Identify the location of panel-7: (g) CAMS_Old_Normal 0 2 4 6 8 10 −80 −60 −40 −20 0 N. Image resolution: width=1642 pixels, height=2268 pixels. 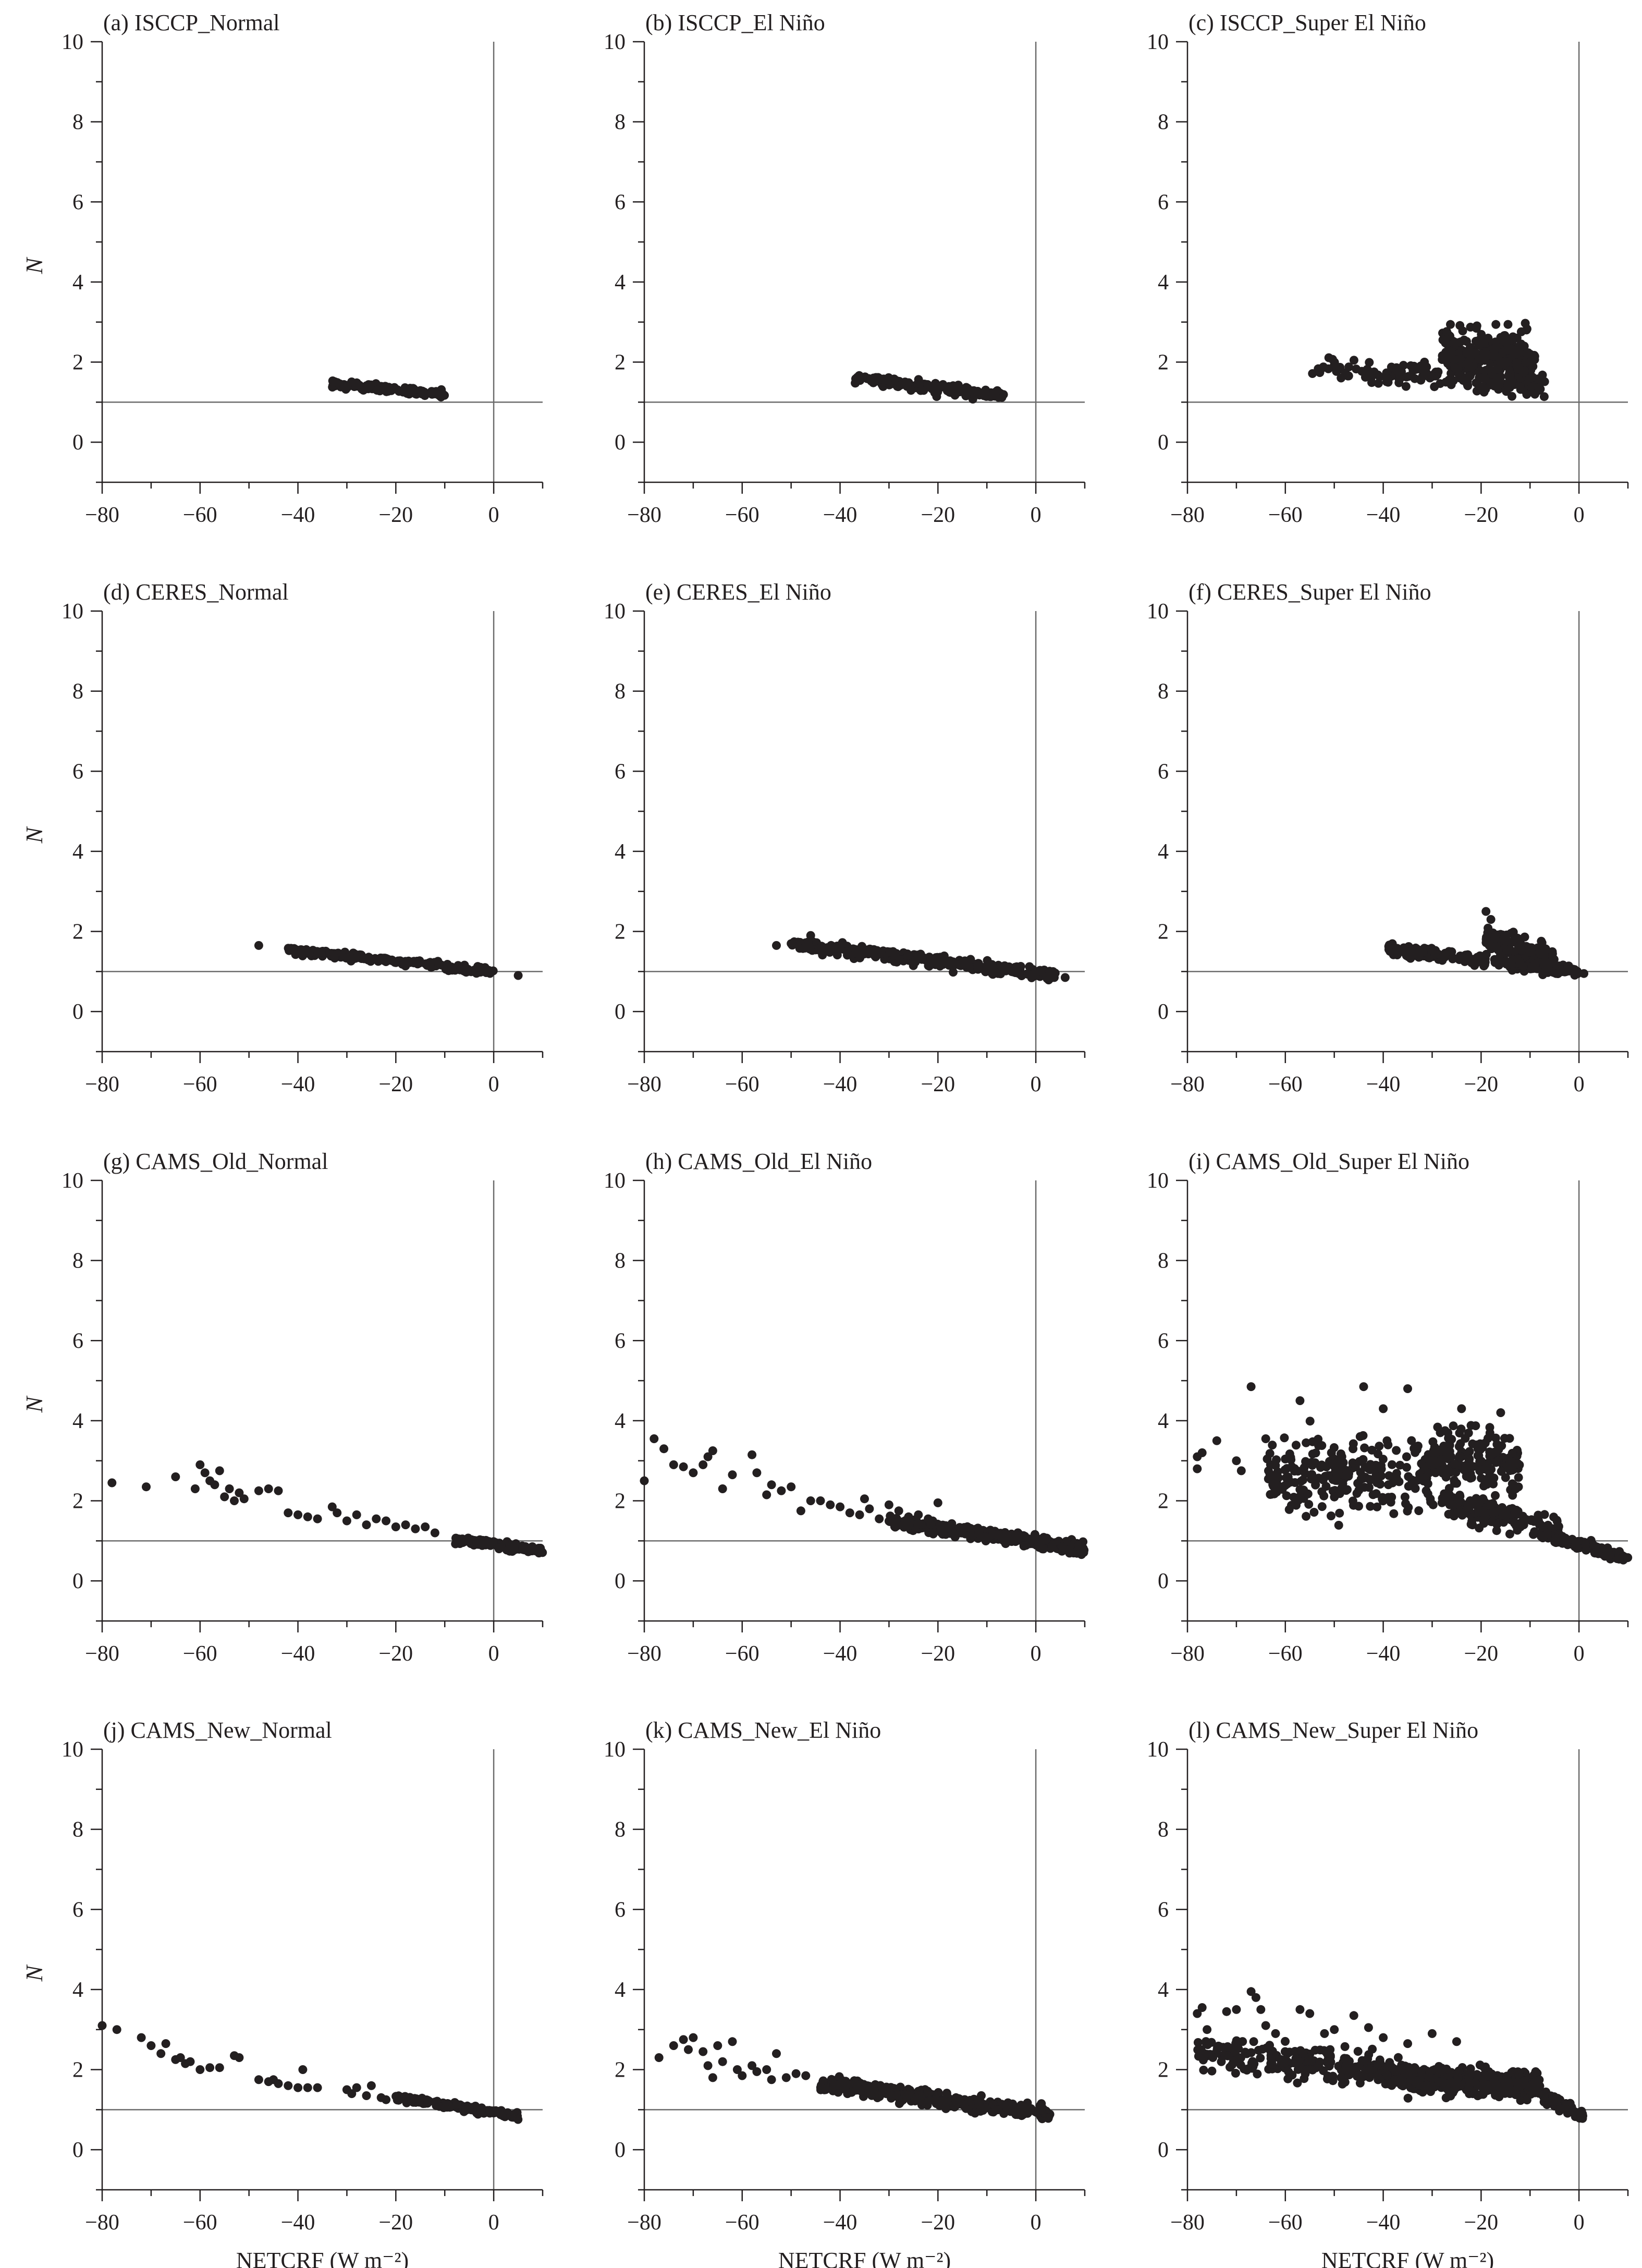
(284, 1407).